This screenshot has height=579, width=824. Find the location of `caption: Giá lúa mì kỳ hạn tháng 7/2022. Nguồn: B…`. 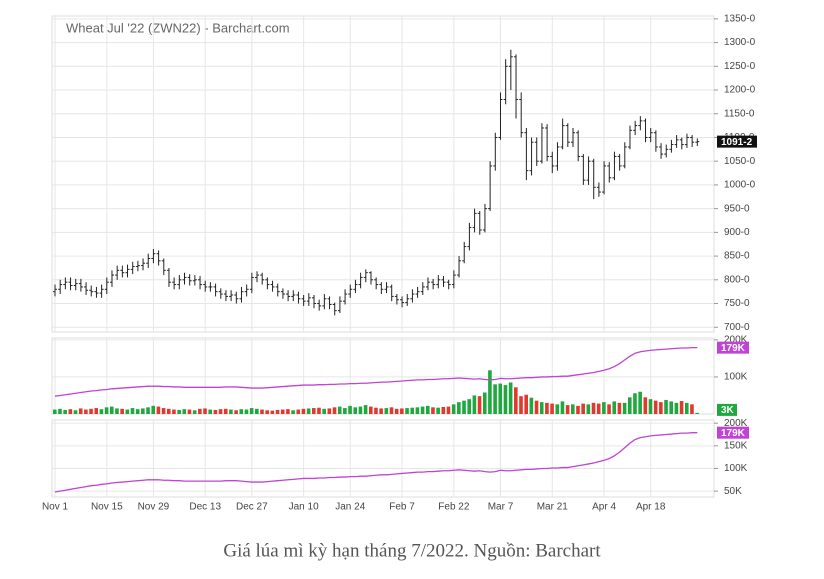

caption: Giá lúa mì kỳ hạn tháng 7/2022. Nguồn: B… is located at coordinates (412, 550).